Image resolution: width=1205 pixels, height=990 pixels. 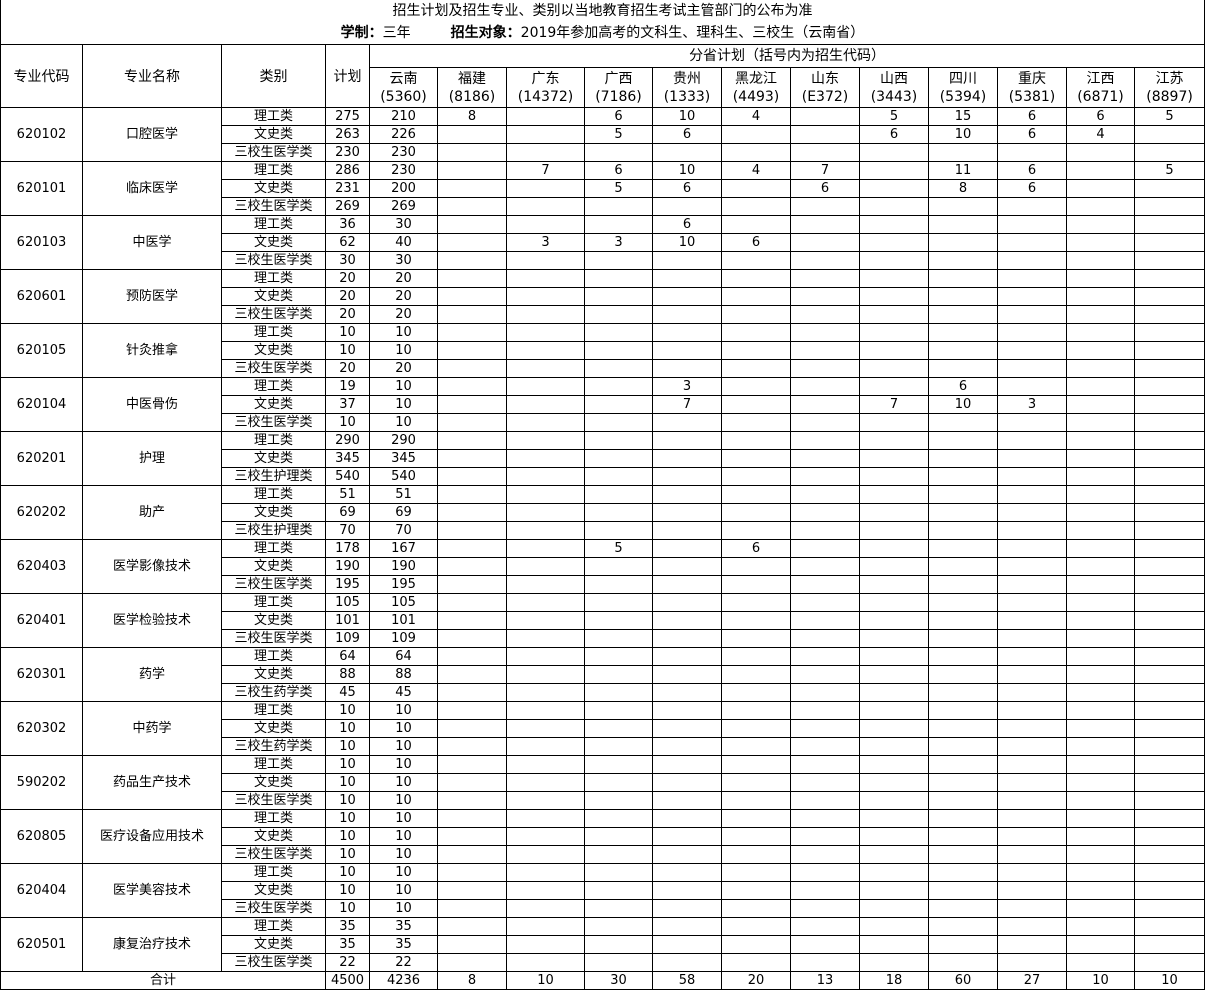 I want to click on cell-plan: 45, so click(x=347, y=692).